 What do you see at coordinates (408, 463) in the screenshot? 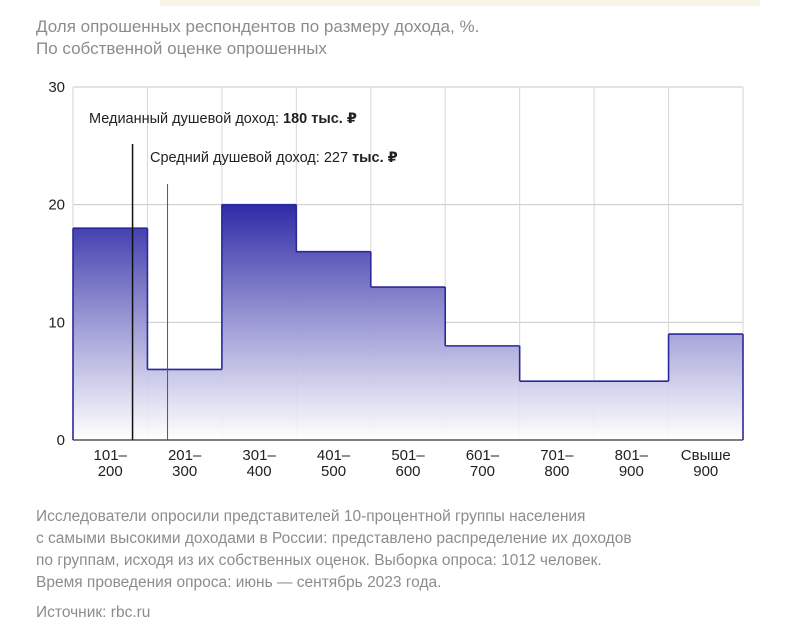
I see `x-tick-label: 501– 600` at bounding box center [408, 463].